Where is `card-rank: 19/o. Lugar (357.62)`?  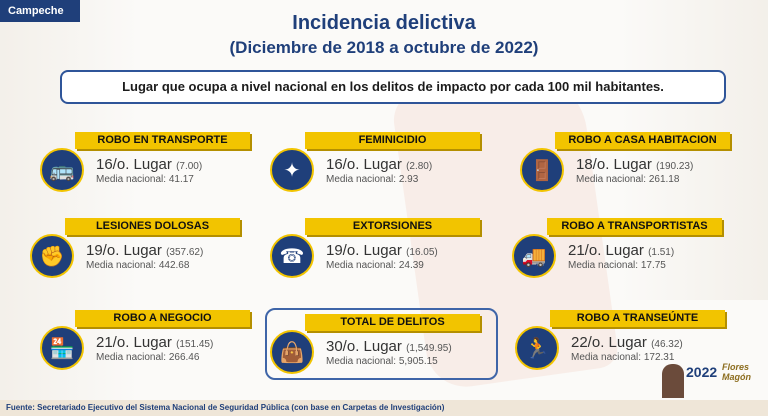
card-rank: 19/o. Lugar (357.62) is located at coordinates (145, 250).